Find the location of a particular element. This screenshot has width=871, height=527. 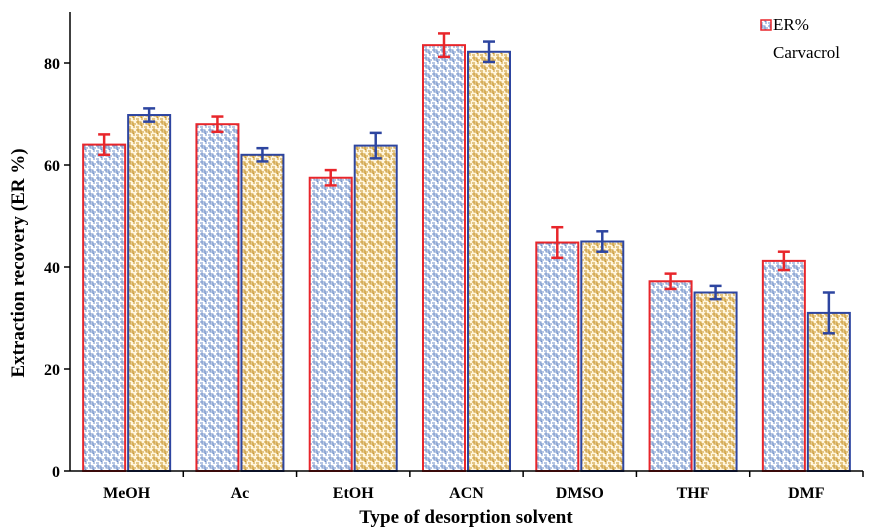

bar-er--etoh is located at coordinates (330, 324).